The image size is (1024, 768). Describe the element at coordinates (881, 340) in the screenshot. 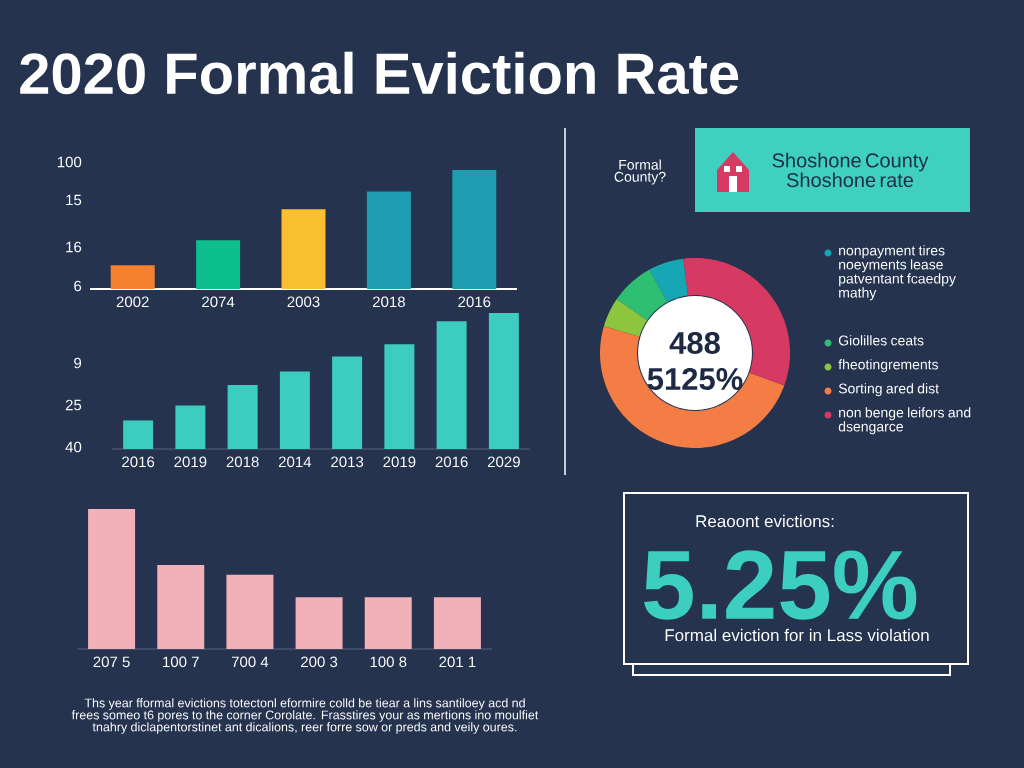

I see `legend-label: Giolilles ceats` at that location.